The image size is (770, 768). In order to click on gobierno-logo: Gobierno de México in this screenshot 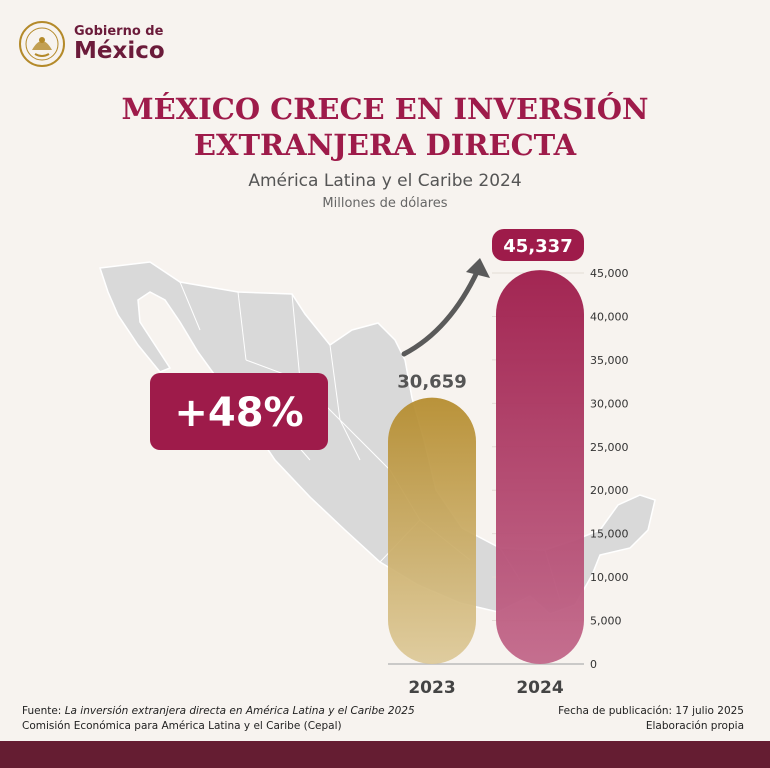, I will do `click(91, 44)`.